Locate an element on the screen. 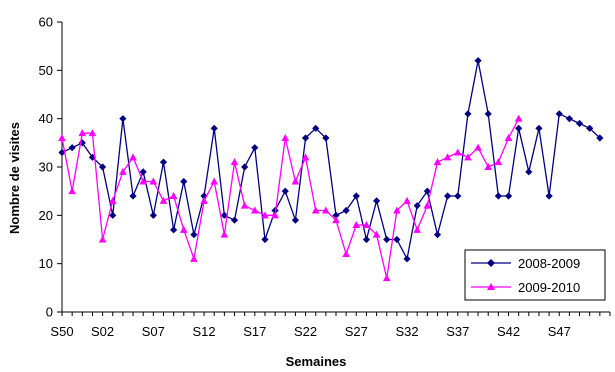  x-tick-label: S47 is located at coordinates (559, 331).